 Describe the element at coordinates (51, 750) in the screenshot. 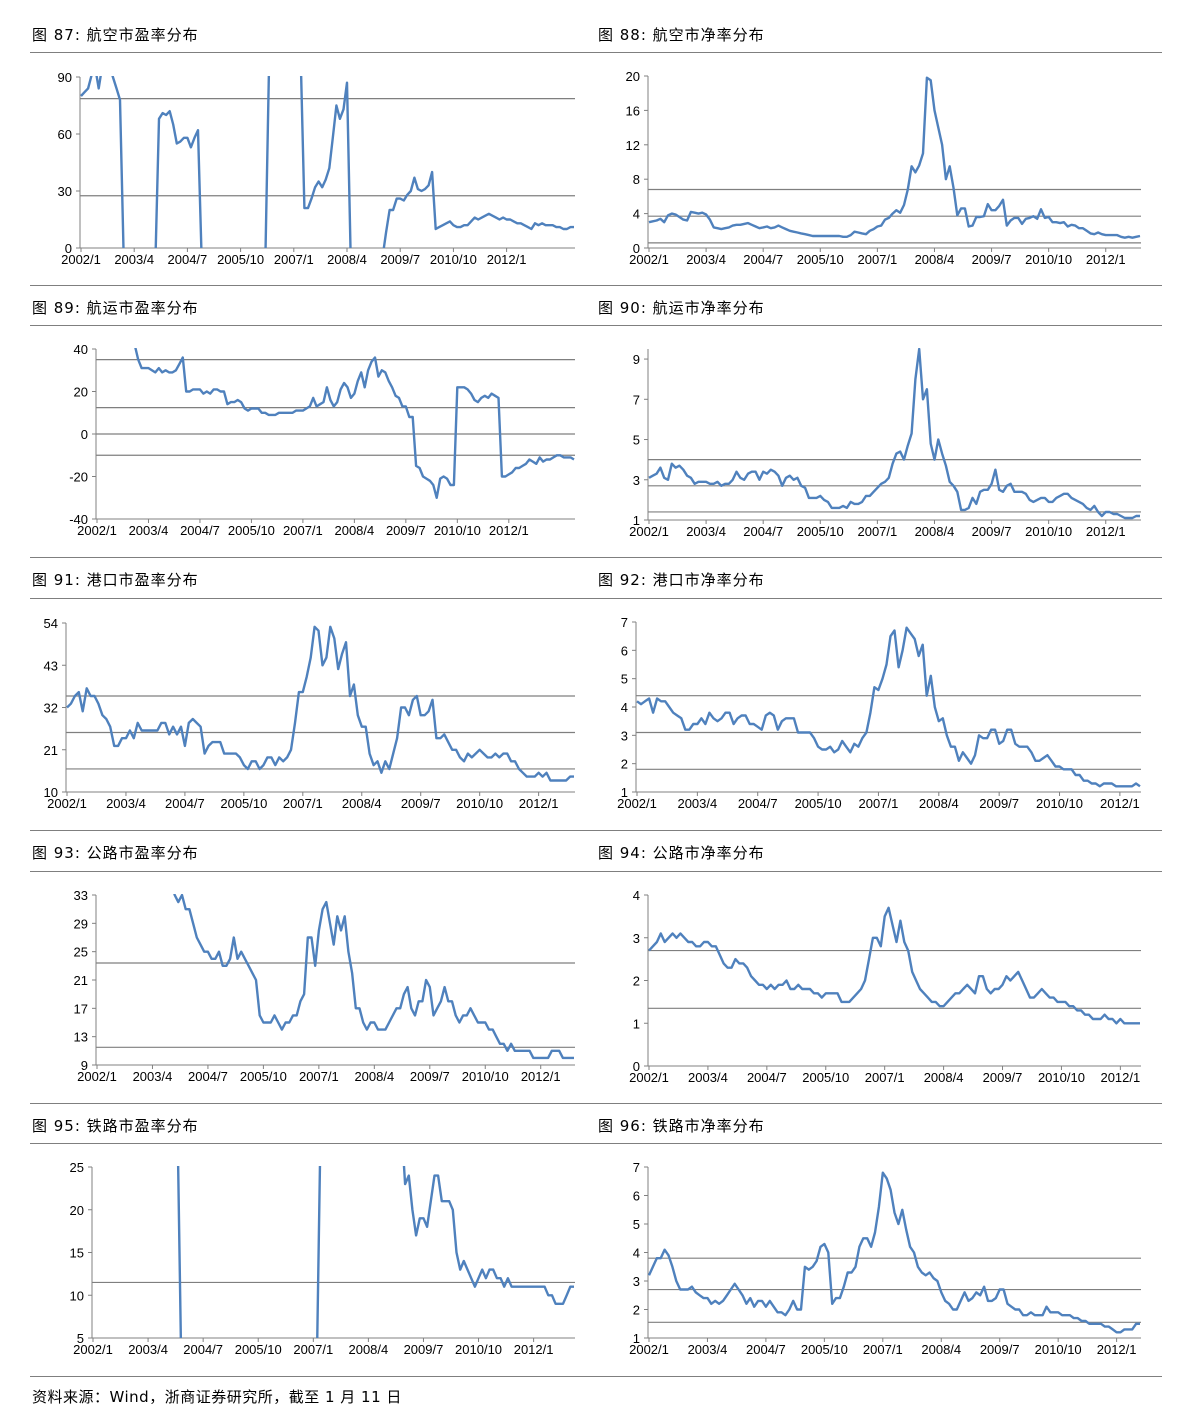

I see `y-tick-label: 21` at that location.